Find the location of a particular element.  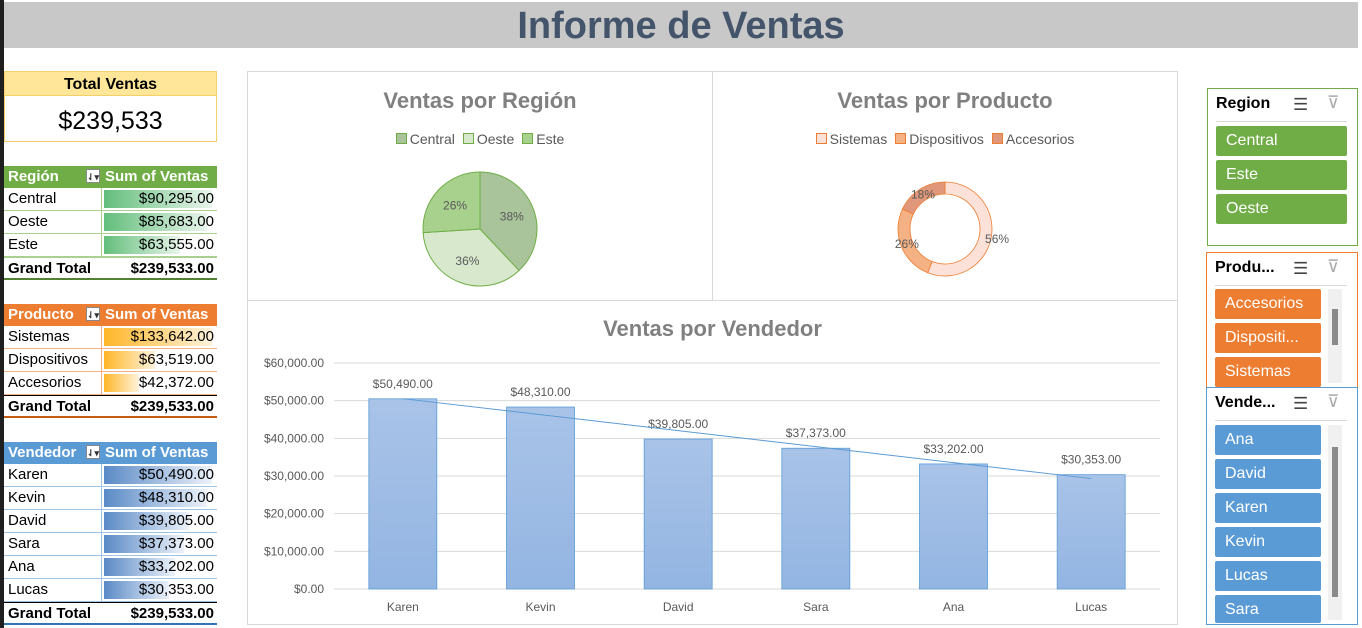

bar-kevin is located at coordinates (540, 498).